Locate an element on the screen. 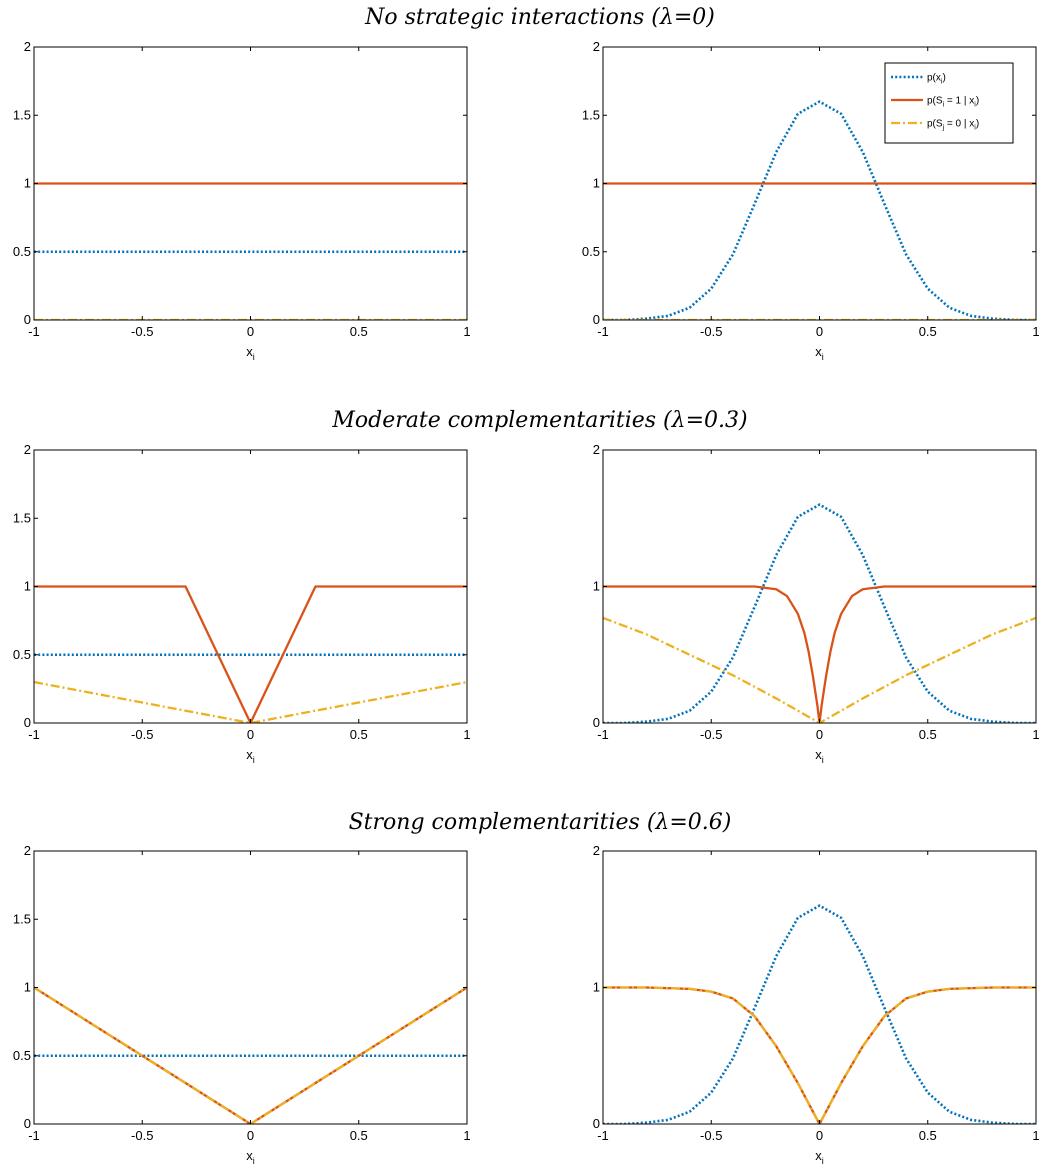 The height and width of the screenshot is (1175, 1039). row-title-2: Strong complementarities (λ=0.6) is located at coordinates (540, 822).